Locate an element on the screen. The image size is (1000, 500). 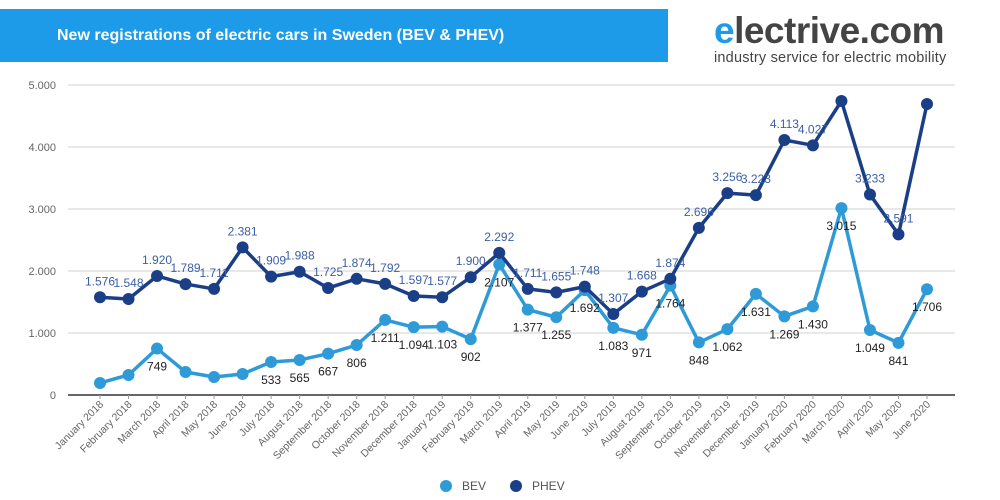
data-label-phev: 4.027 is located at coordinates (813, 129).